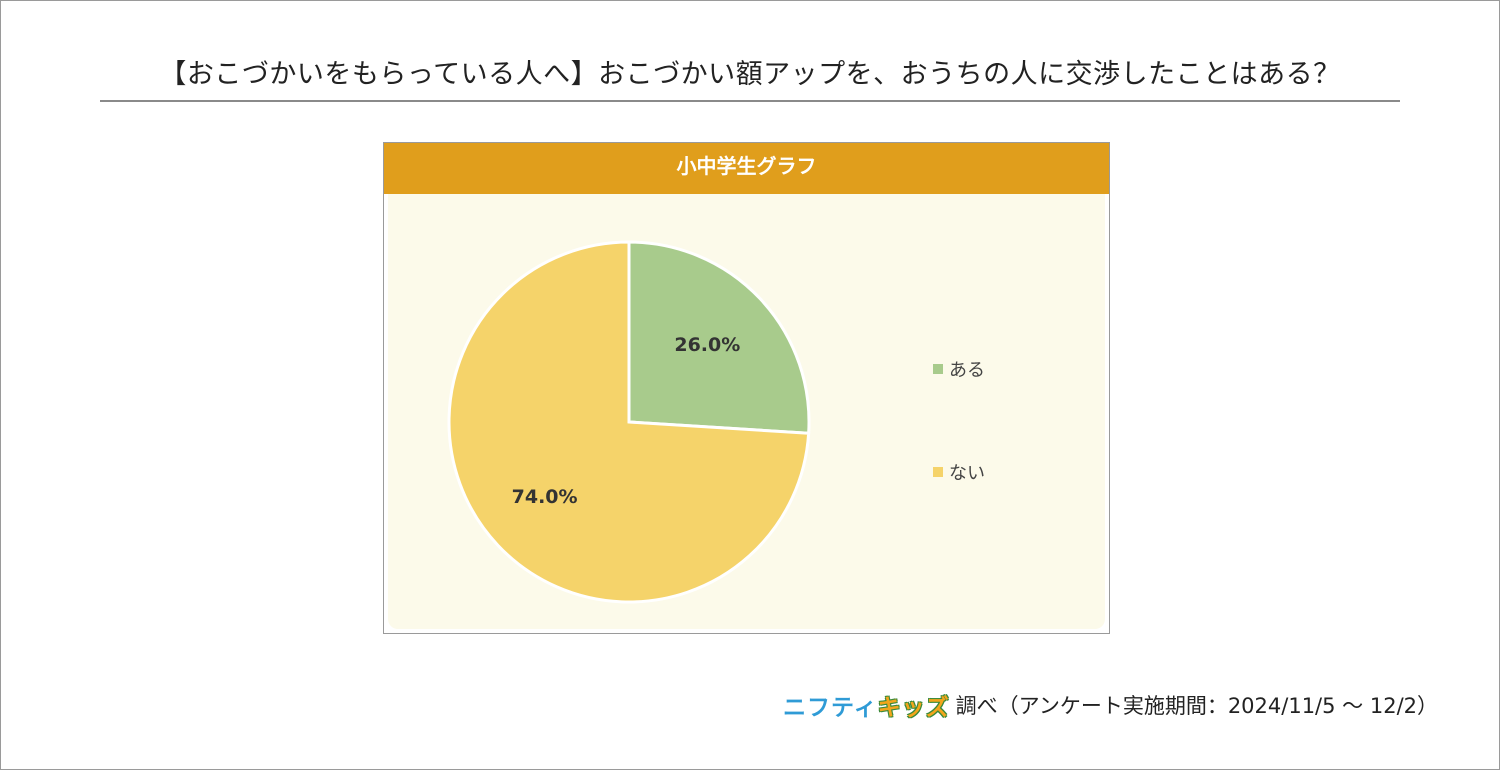 This screenshot has width=1500, height=770. I want to click on pie-chart, so click(629, 422).